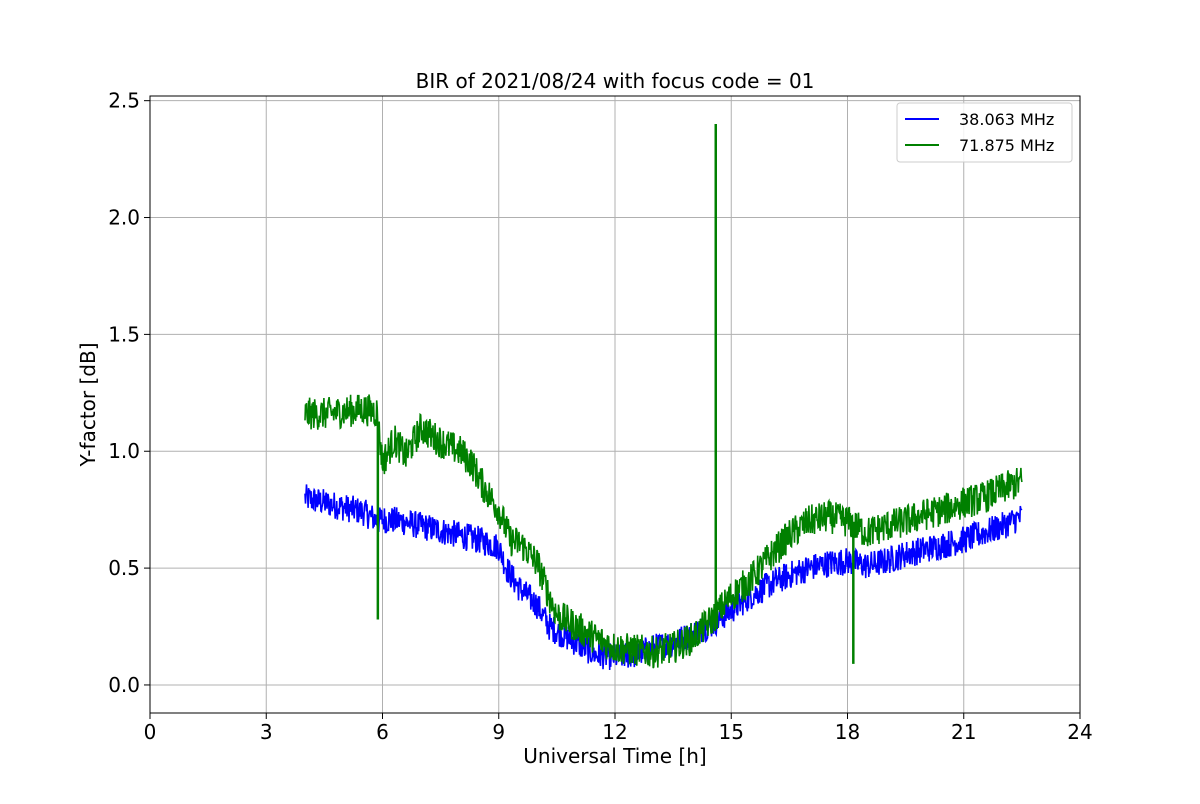 This screenshot has width=1200, height=804. Describe the element at coordinates (1006, 145) in the screenshot. I see `legend-label: 71.875 MHz` at that location.